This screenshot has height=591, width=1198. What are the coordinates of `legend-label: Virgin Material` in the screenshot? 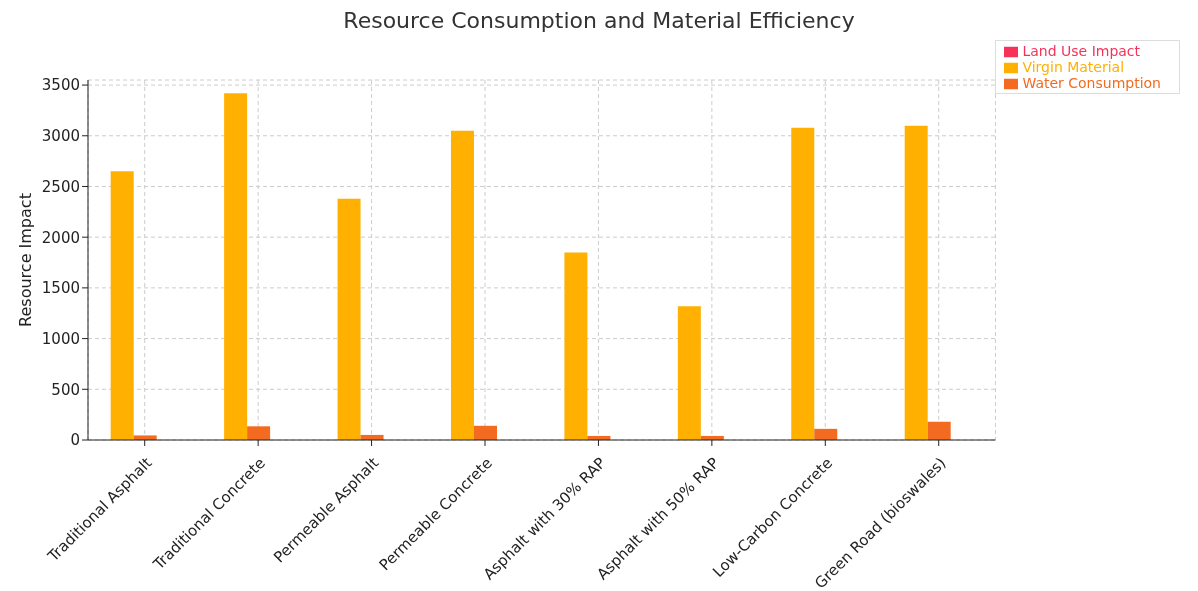 It's located at (1073, 67).